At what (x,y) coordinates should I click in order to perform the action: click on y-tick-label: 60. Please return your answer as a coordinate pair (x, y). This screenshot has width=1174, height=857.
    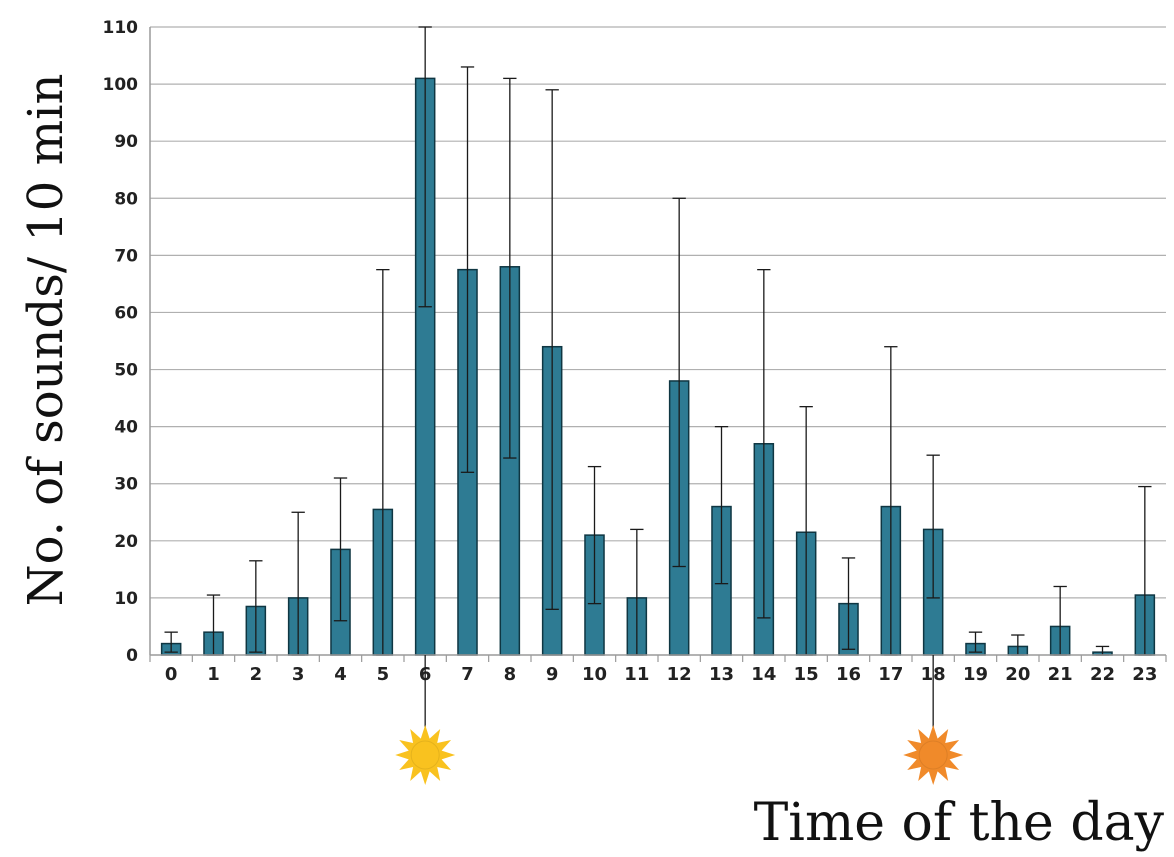
    Looking at the image, I should click on (126, 313).